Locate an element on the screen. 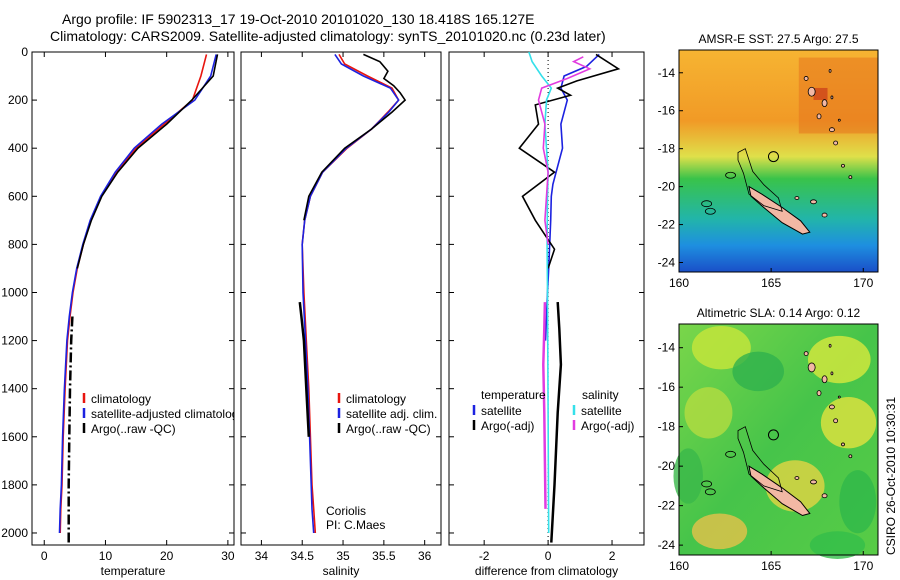 The height and width of the screenshot is (580, 900). legend-heading-salinity: salinity is located at coordinates (600, 395).